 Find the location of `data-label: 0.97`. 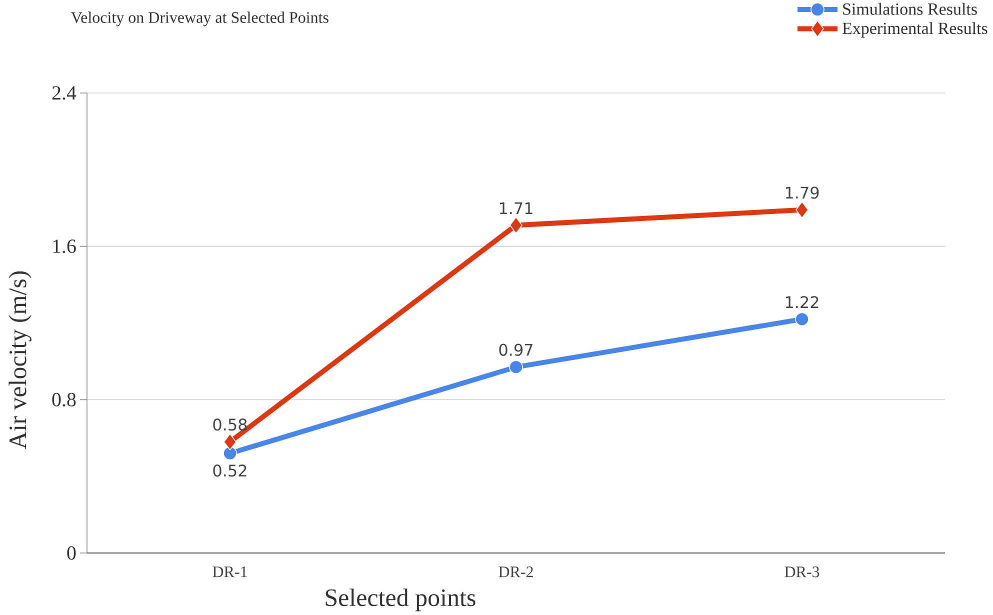

data-label: 0.97 is located at coordinates (515, 350).